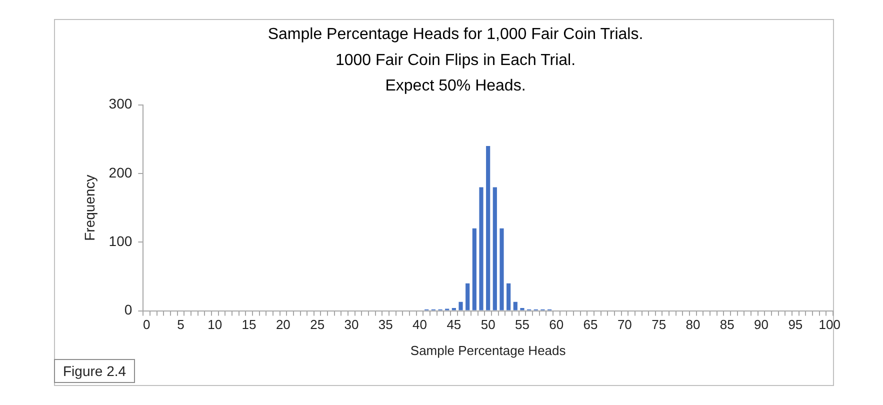  What do you see at coordinates (317, 324) in the screenshot?
I see `x-tick-label: 25` at bounding box center [317, 324].